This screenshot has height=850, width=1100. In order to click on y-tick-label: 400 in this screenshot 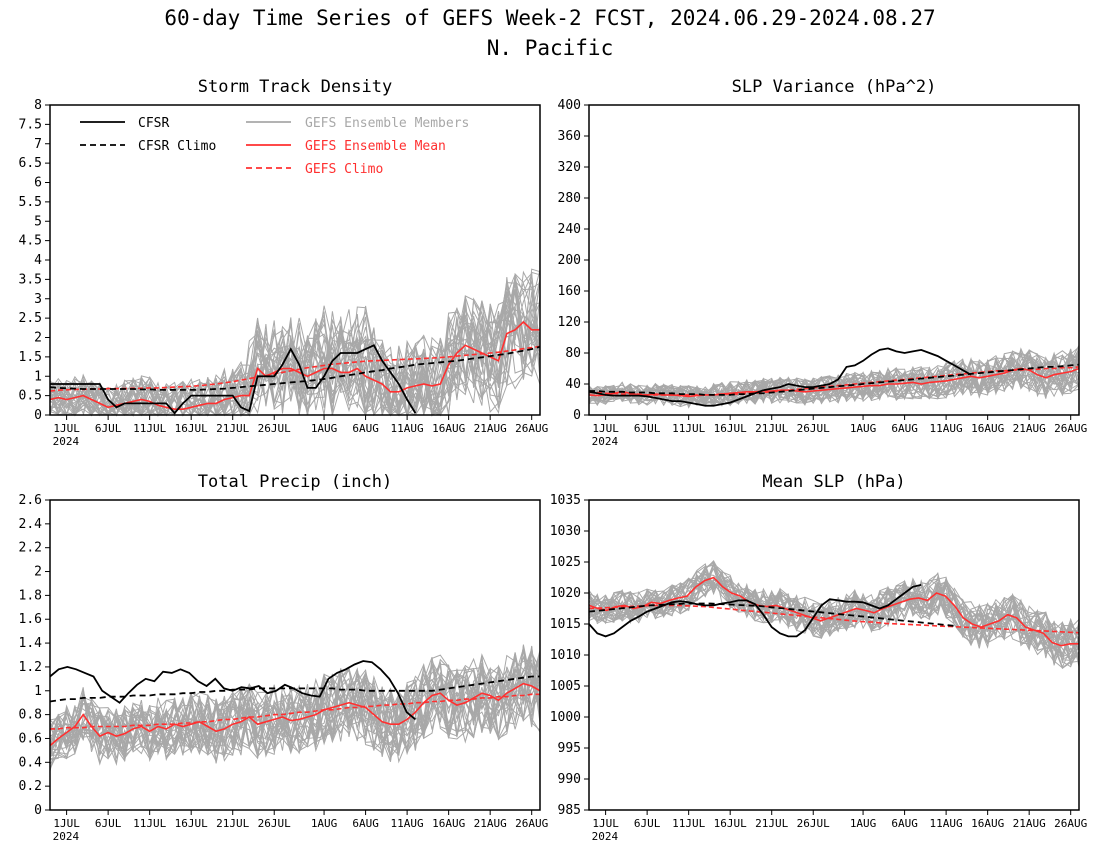, I will do `click(569, 105)`.